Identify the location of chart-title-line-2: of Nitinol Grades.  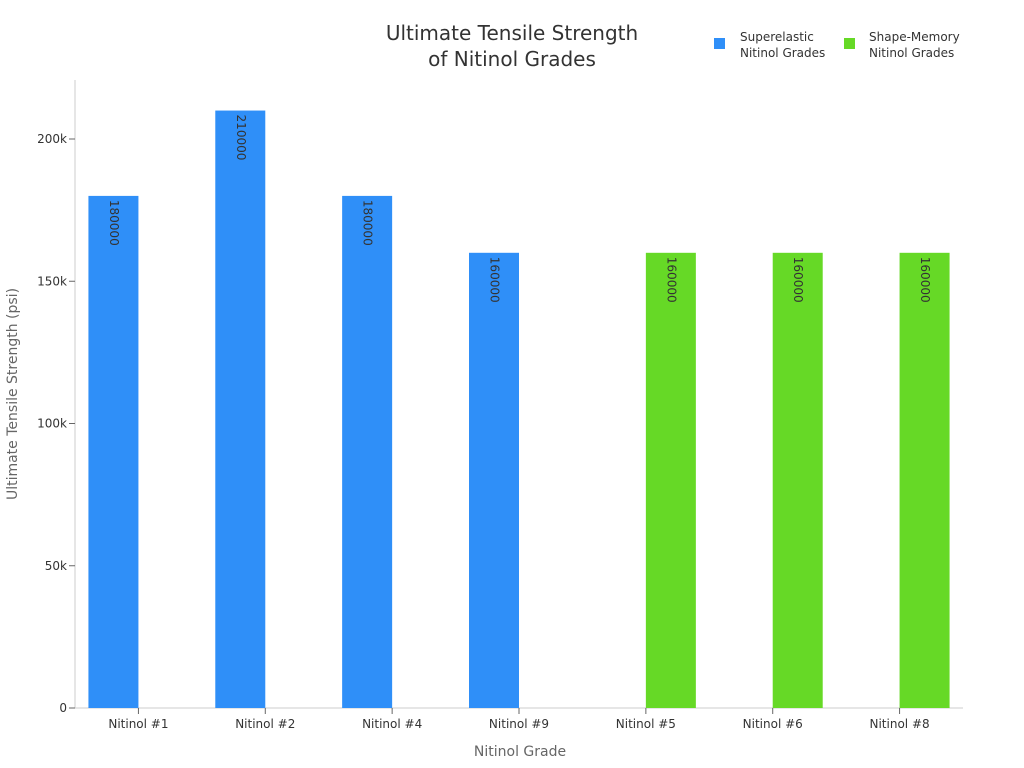
(512, 59).